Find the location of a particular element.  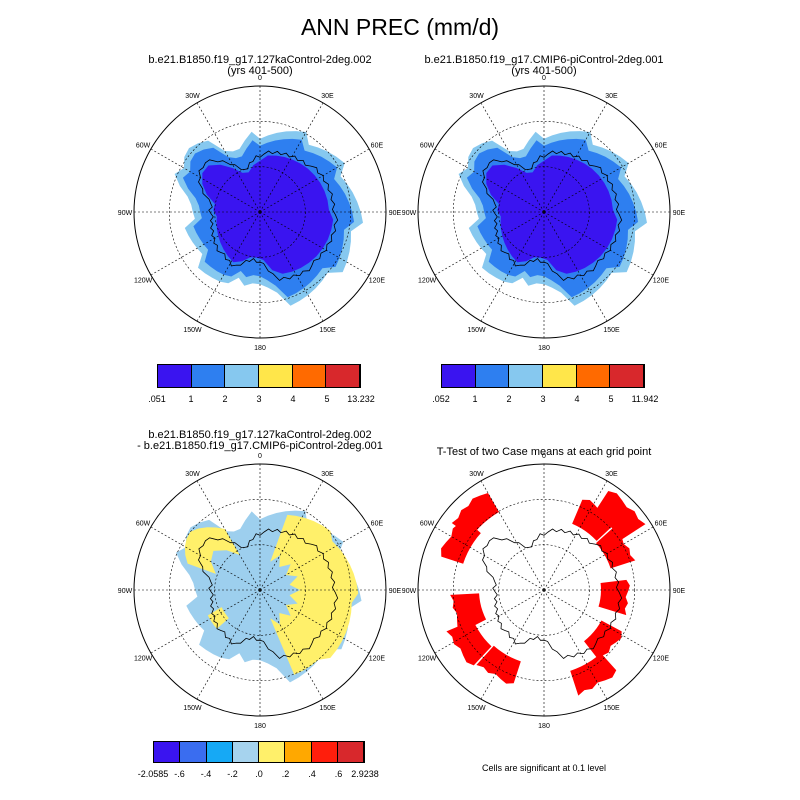

panel1-title-line2: (yrs 401-500) is located at coordinates (260, 71).